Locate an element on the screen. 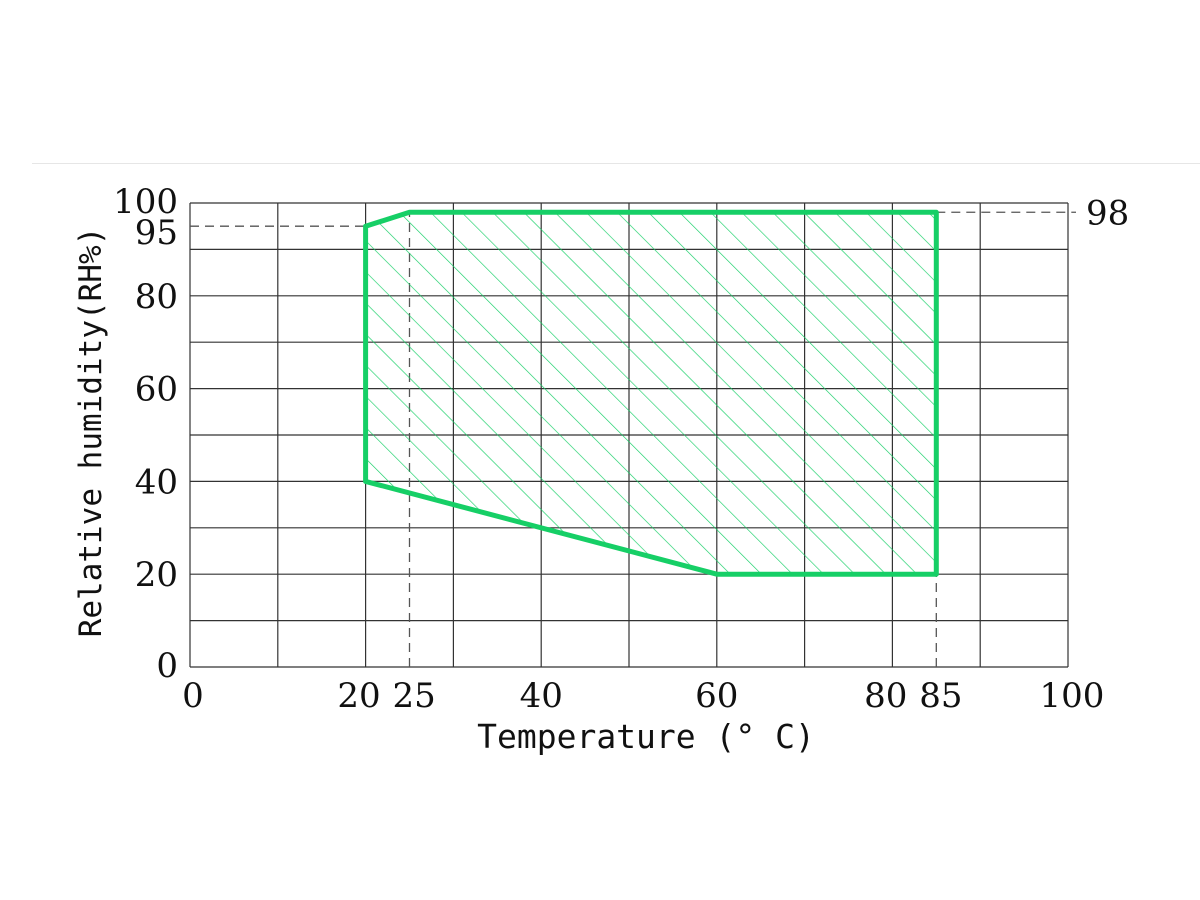 This screenshot has height=900, width=1200. right-label-98: 98 is located at coordinates (1107, 213).